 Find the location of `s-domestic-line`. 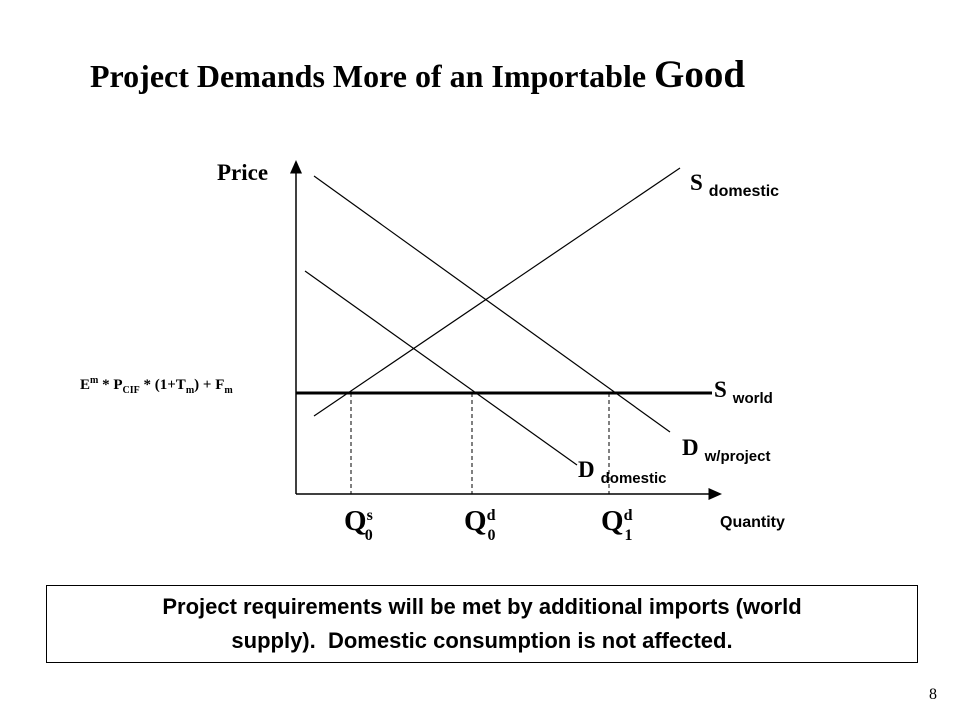

s-domestic-line is located at coordinates (497, 292).